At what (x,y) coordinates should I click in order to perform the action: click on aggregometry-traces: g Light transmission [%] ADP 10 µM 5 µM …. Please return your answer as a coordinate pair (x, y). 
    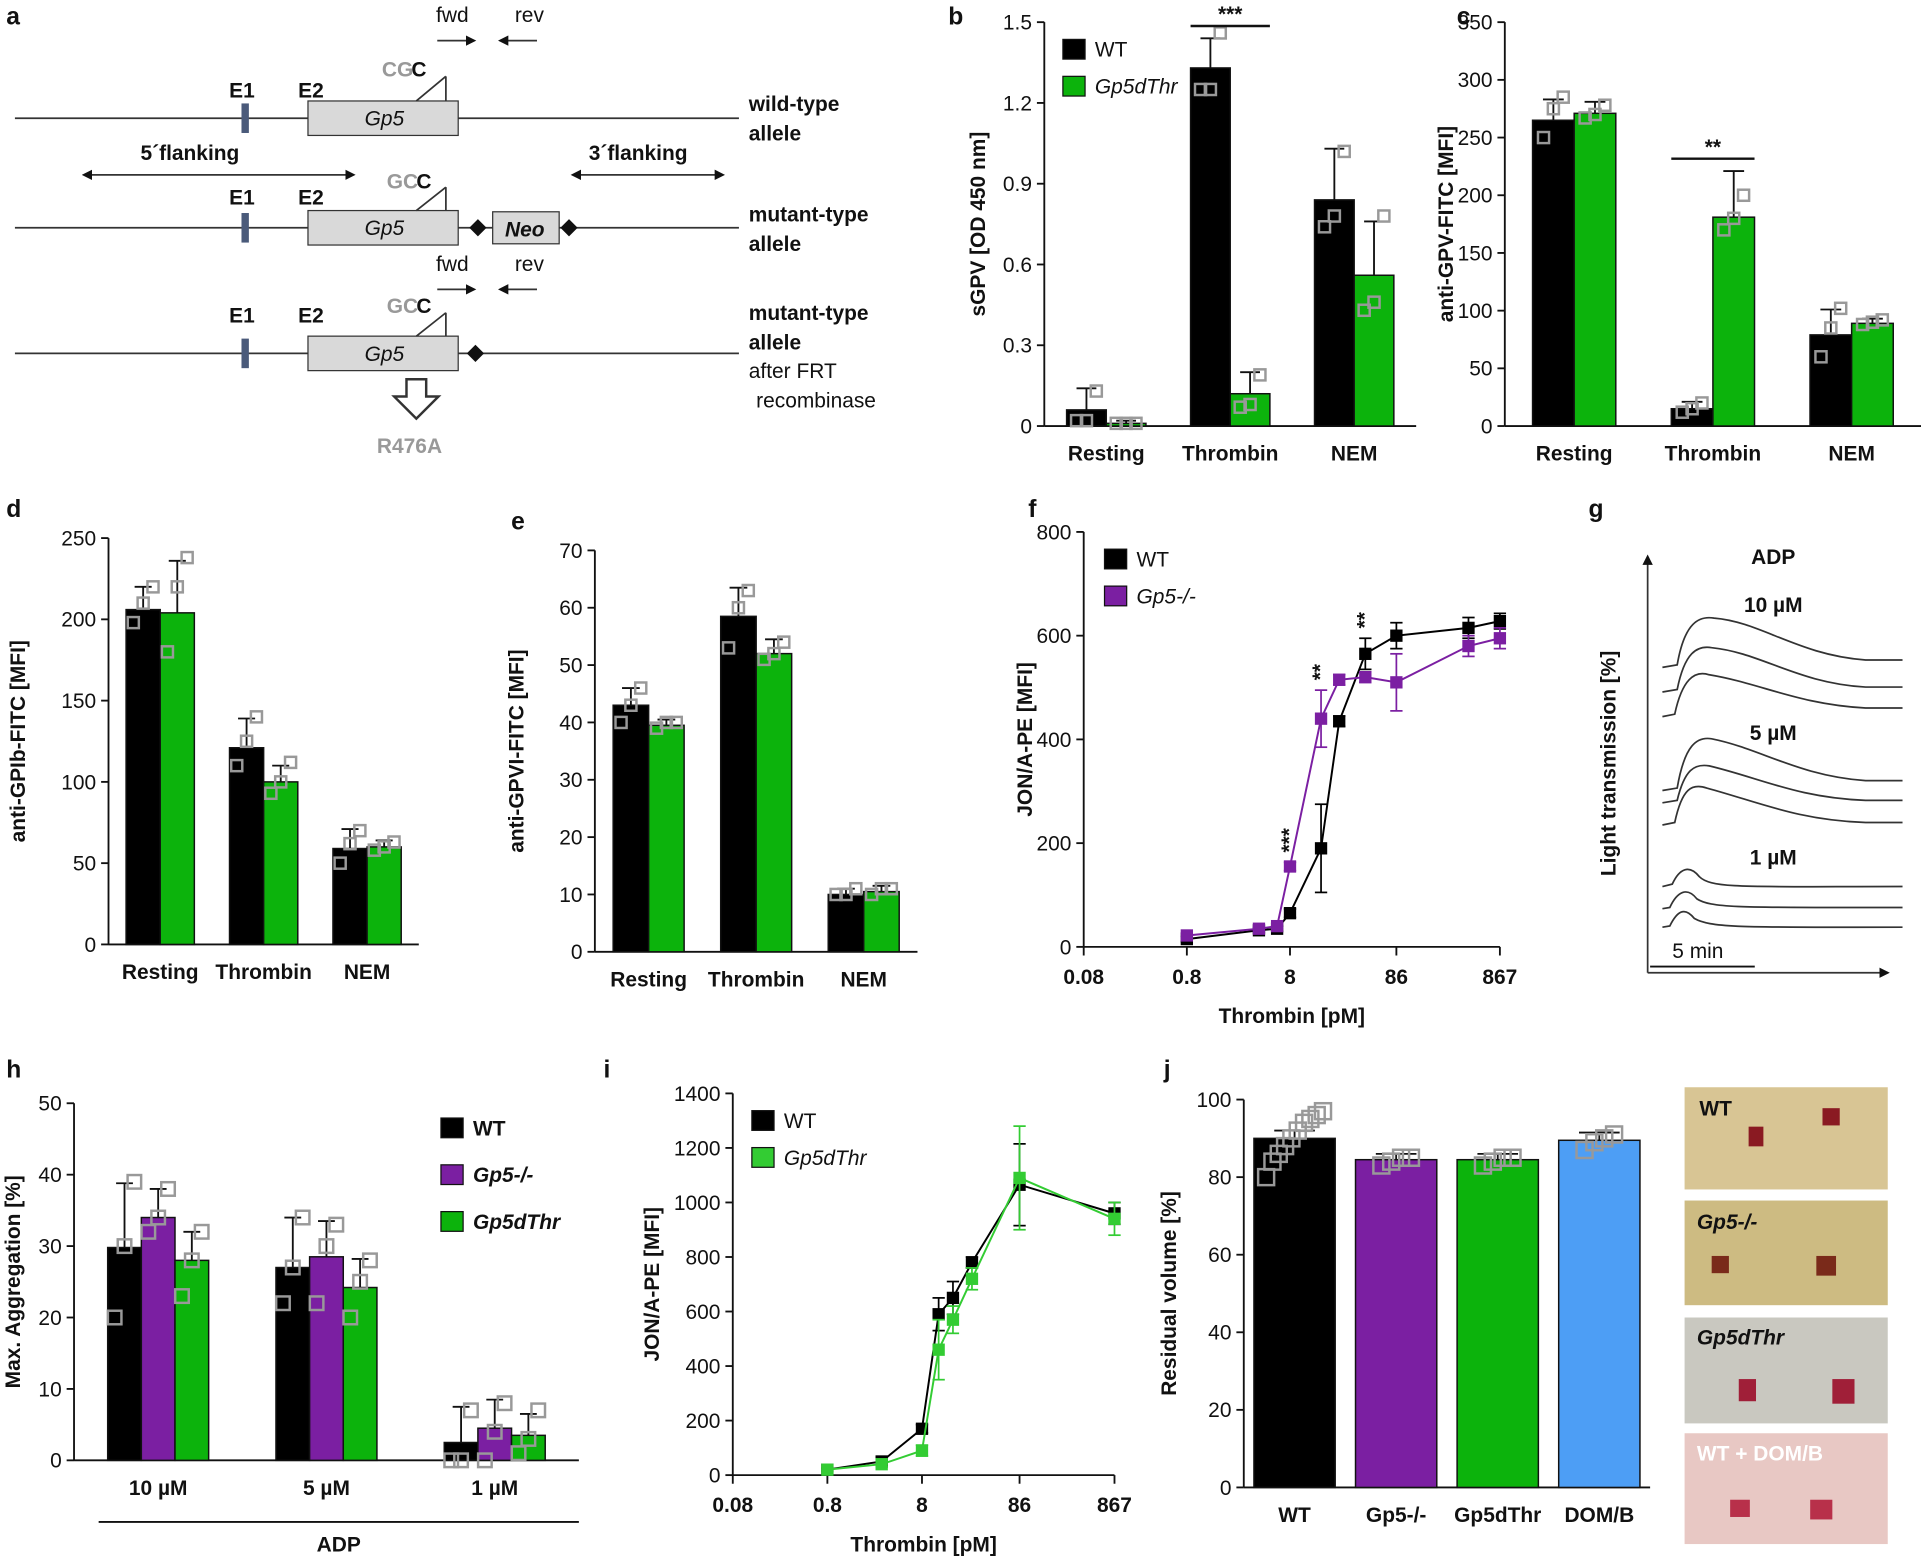
    Looking at the image, I should click on (1746, 737).